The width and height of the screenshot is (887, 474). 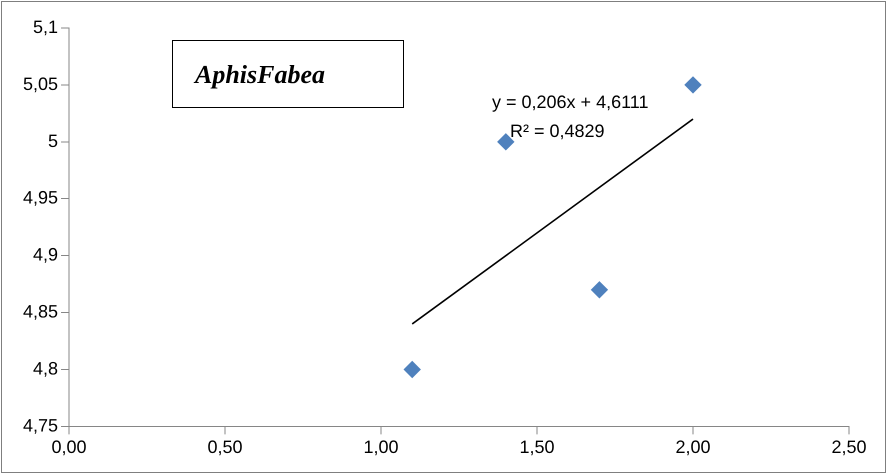 I want to click on y-tick-label: 4,9, so click(x=45, y=254).